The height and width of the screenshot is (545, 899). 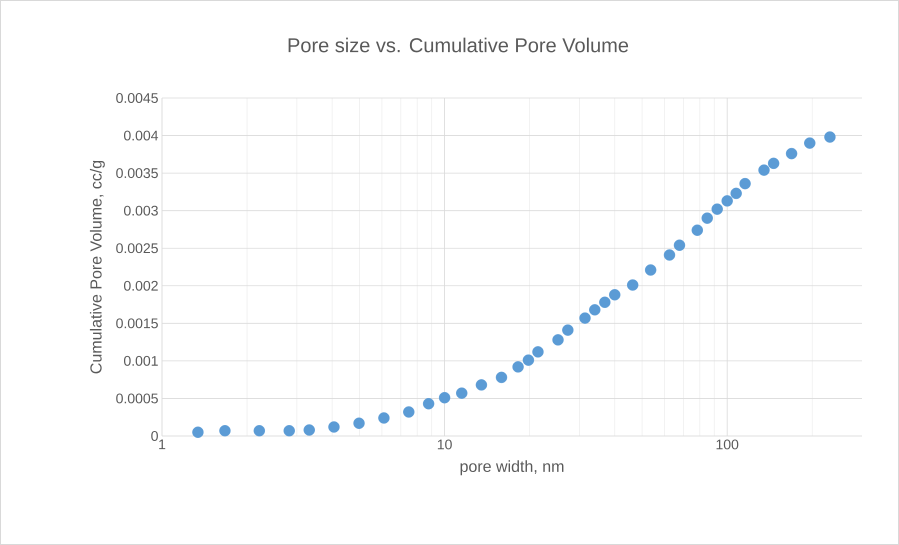 What do you see at coordinates (141, 285) in the screenshot?
I see `y-tick-label: 0.002` at bounding box center [141, 285].